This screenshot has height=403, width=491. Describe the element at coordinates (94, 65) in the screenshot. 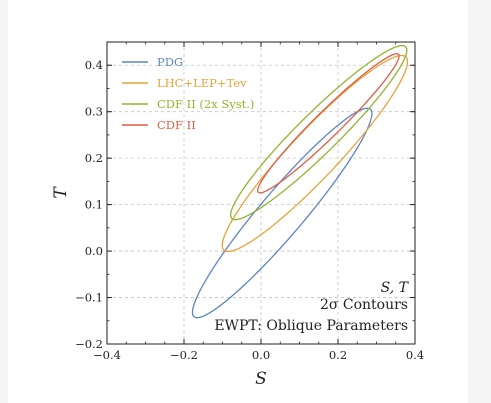

I see `y-tick-label: 0.4` at that location.